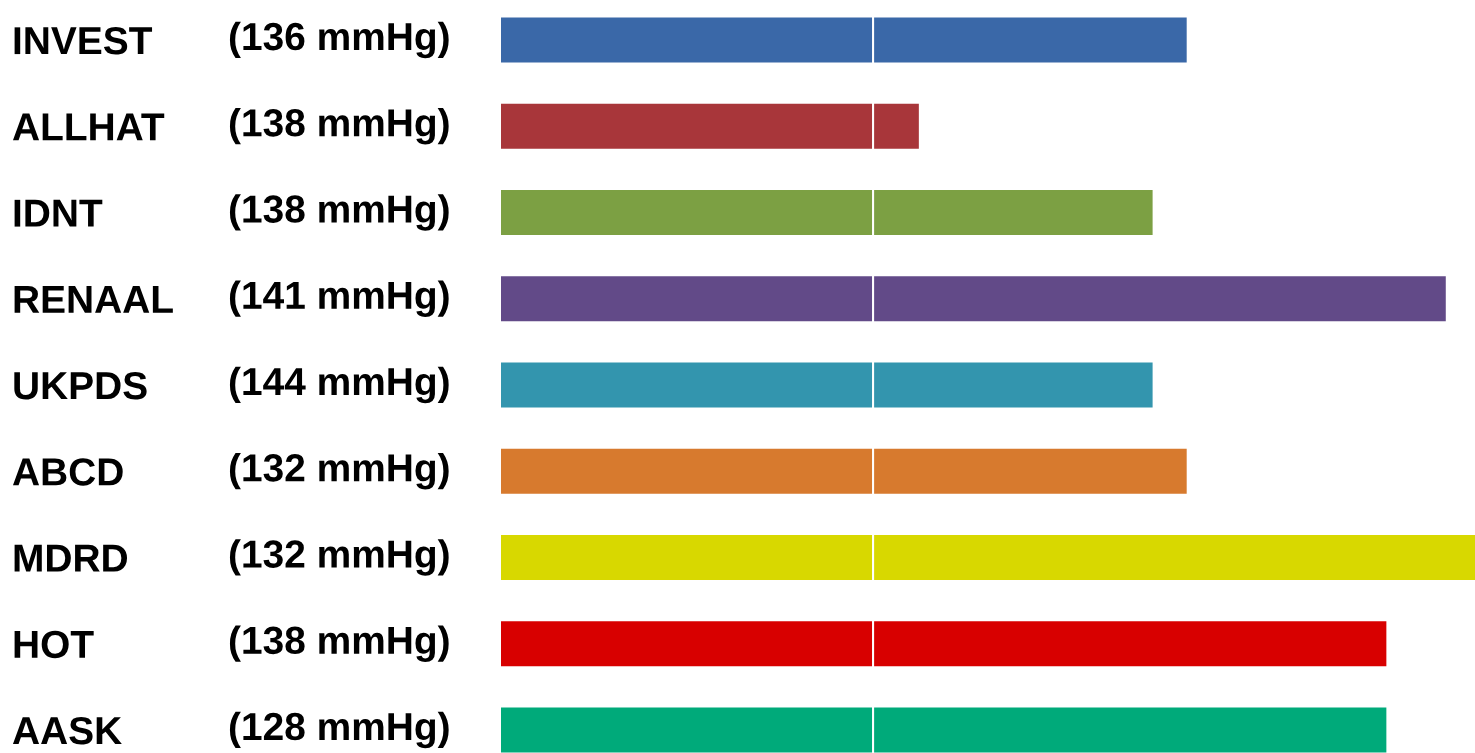 This screenshot has height=753, width=1475. Describe the element at coordinates (88, 127) in the screenshot. I see `y-tick-label: ALLHAT` at that location.